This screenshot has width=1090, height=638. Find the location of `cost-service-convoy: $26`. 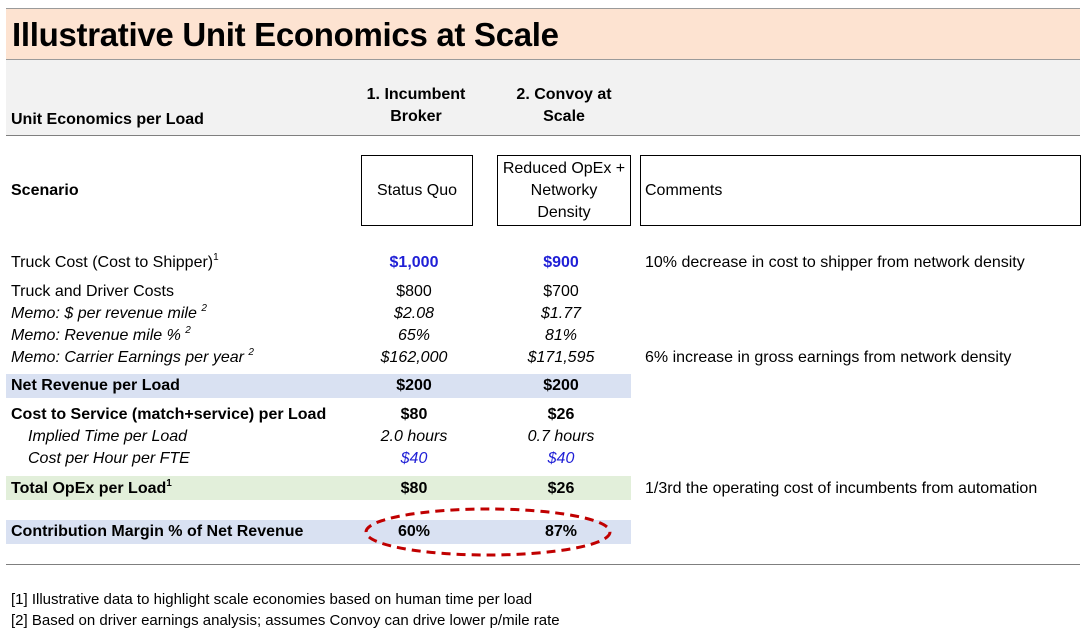

cost-service-convoy: $26 is located at coordinates (561, 414).